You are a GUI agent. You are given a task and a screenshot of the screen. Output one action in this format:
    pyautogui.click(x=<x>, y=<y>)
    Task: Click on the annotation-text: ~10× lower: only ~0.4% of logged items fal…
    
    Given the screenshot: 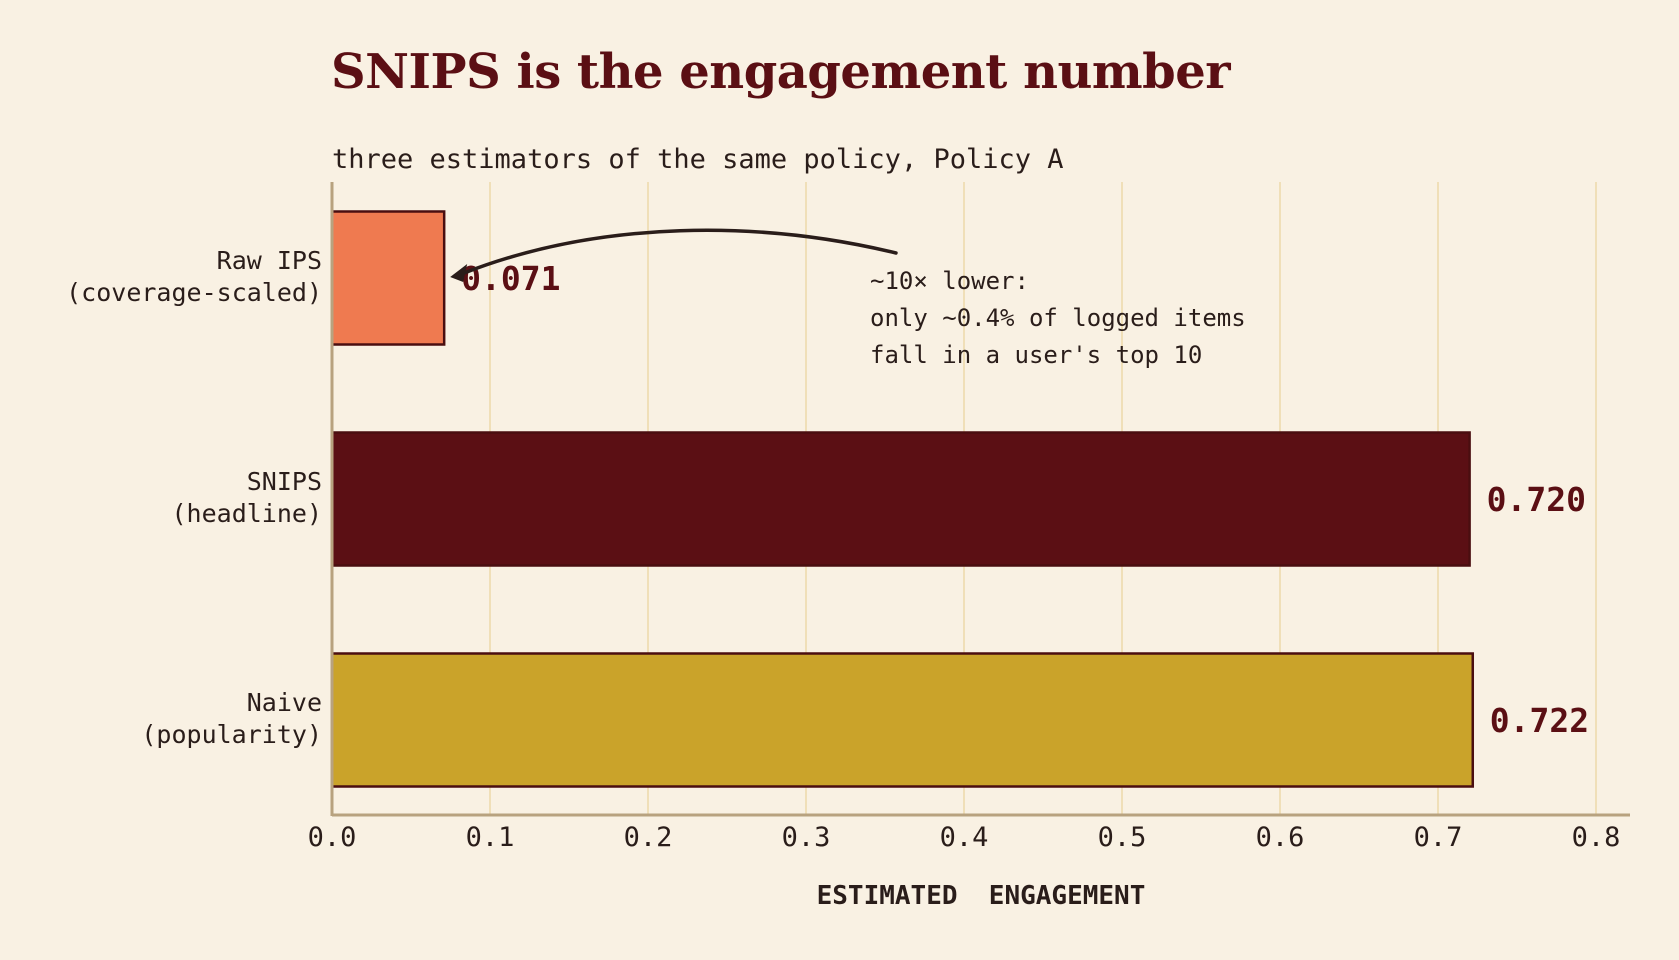 What is the action you would take?
    pyautogui.click(x=1058, y=318)
    